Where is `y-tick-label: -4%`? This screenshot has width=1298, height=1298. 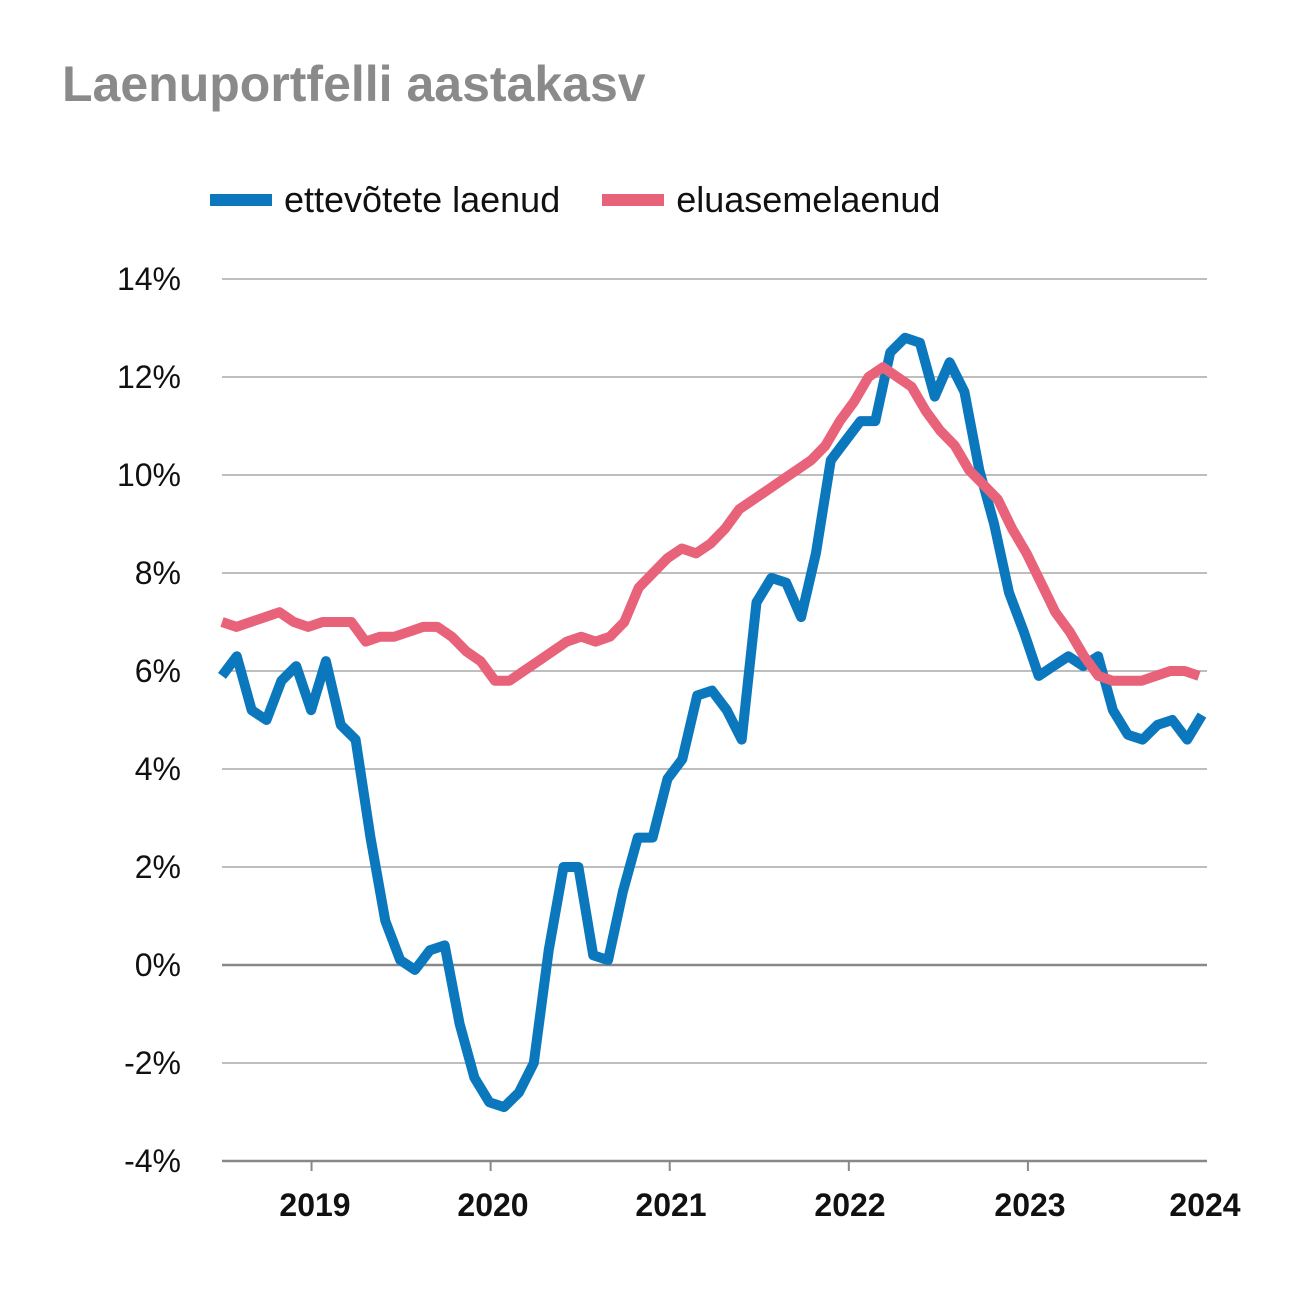 y-tick-label: -4% is located at coordinates (152, 1161).